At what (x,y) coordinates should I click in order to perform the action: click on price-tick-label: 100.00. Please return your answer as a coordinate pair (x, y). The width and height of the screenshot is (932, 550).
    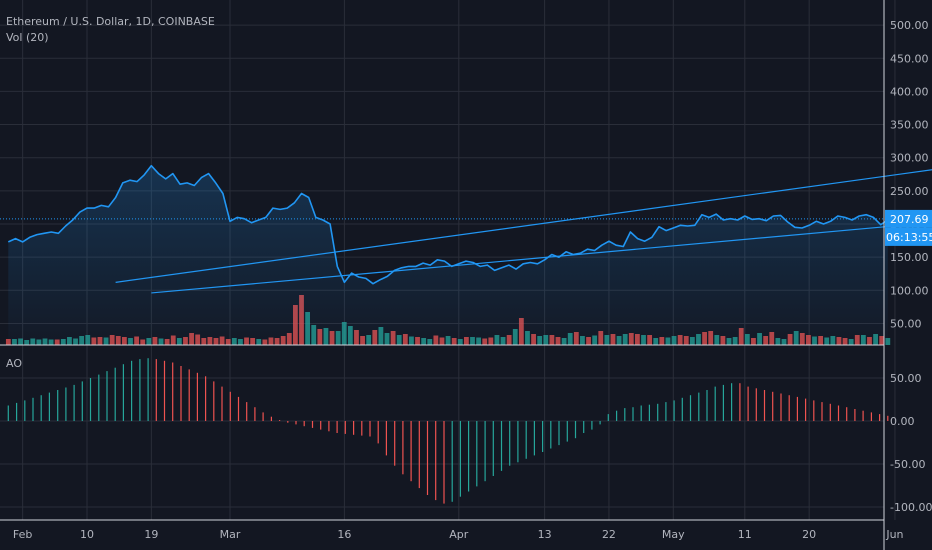
    Looking at the image, I should click on (909, 290).